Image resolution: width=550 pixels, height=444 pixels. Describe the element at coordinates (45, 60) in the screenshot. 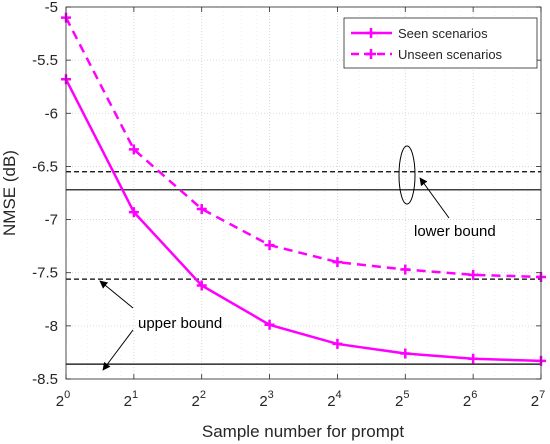

I see `y-tick-label: -5.5` at that location.